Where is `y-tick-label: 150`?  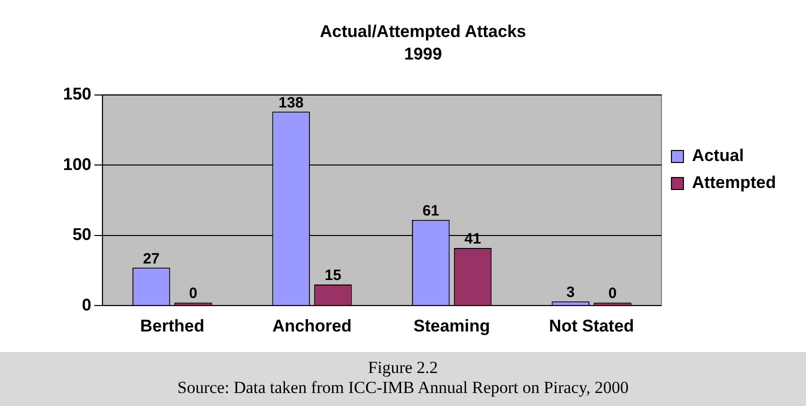
y-tick-label: 150 is located at coordinates (77, 94).